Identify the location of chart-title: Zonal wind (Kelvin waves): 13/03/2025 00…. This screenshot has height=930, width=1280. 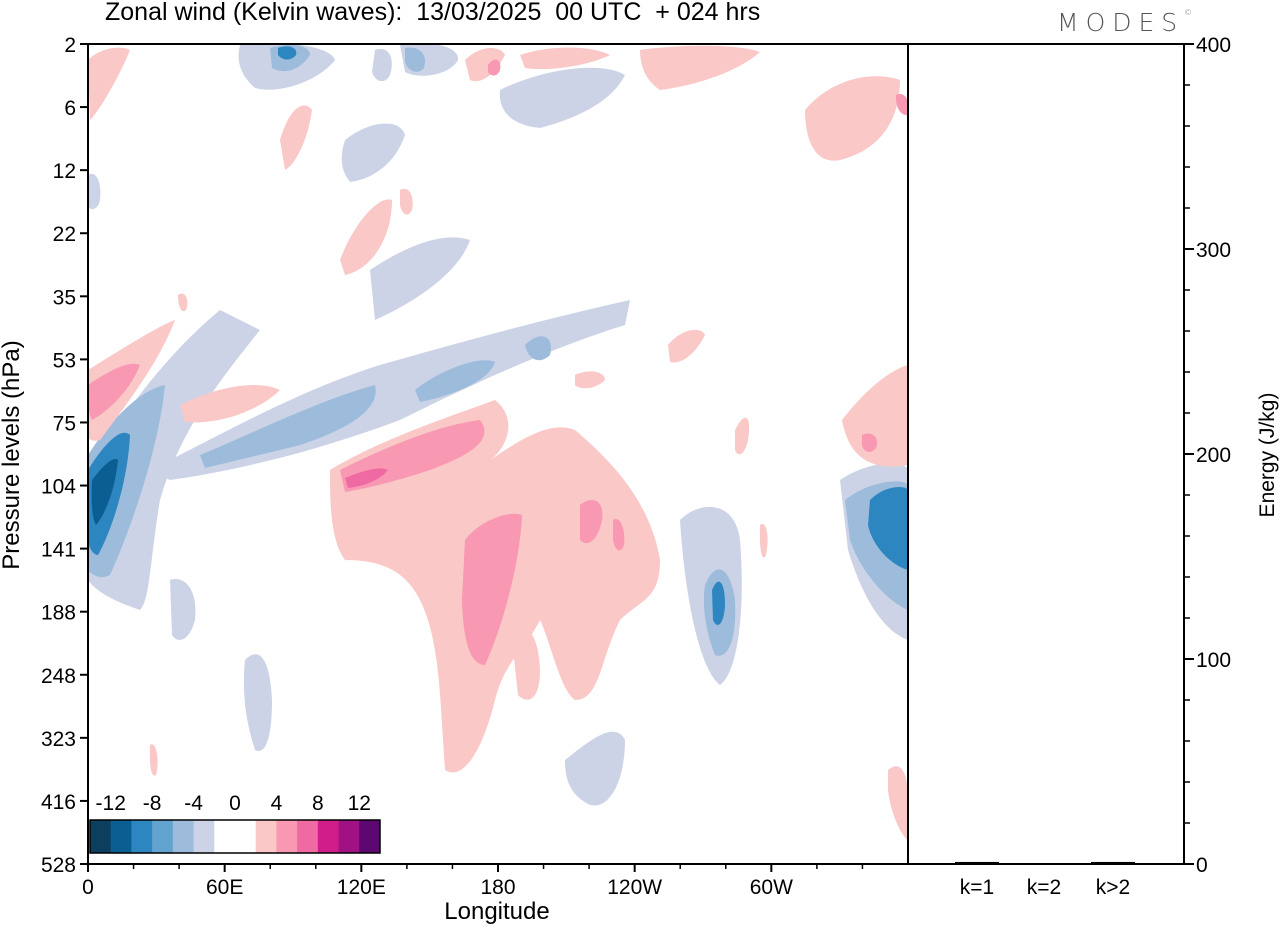
(433, 13).